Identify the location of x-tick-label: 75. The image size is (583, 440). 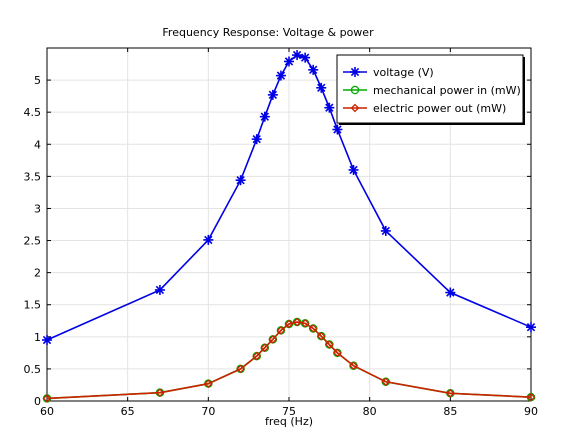
(289, 411).